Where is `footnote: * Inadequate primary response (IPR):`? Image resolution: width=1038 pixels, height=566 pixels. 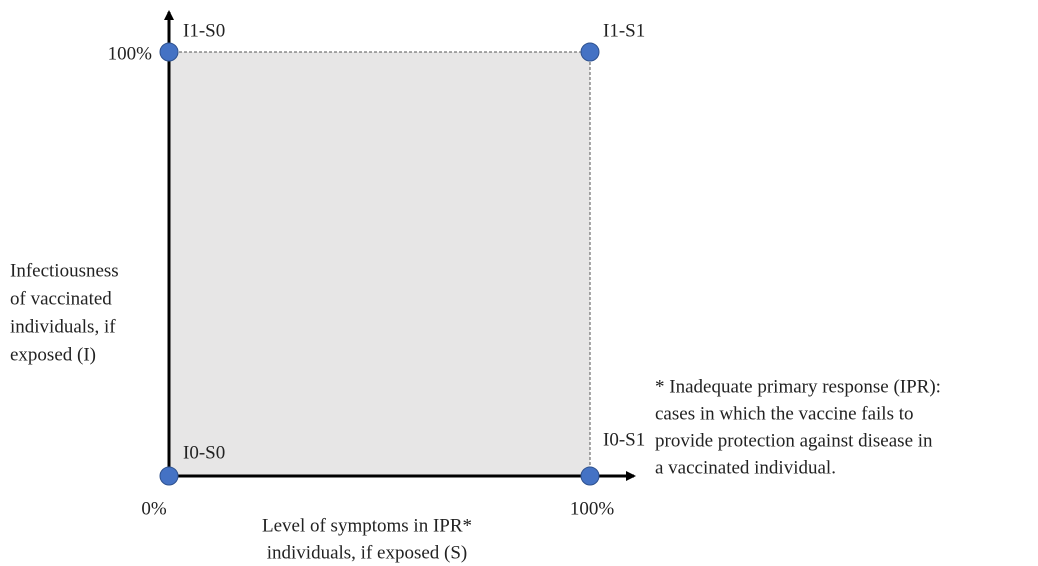
footnote: * Inadequate primary response (IPR): is located at coordinates (798, 386).